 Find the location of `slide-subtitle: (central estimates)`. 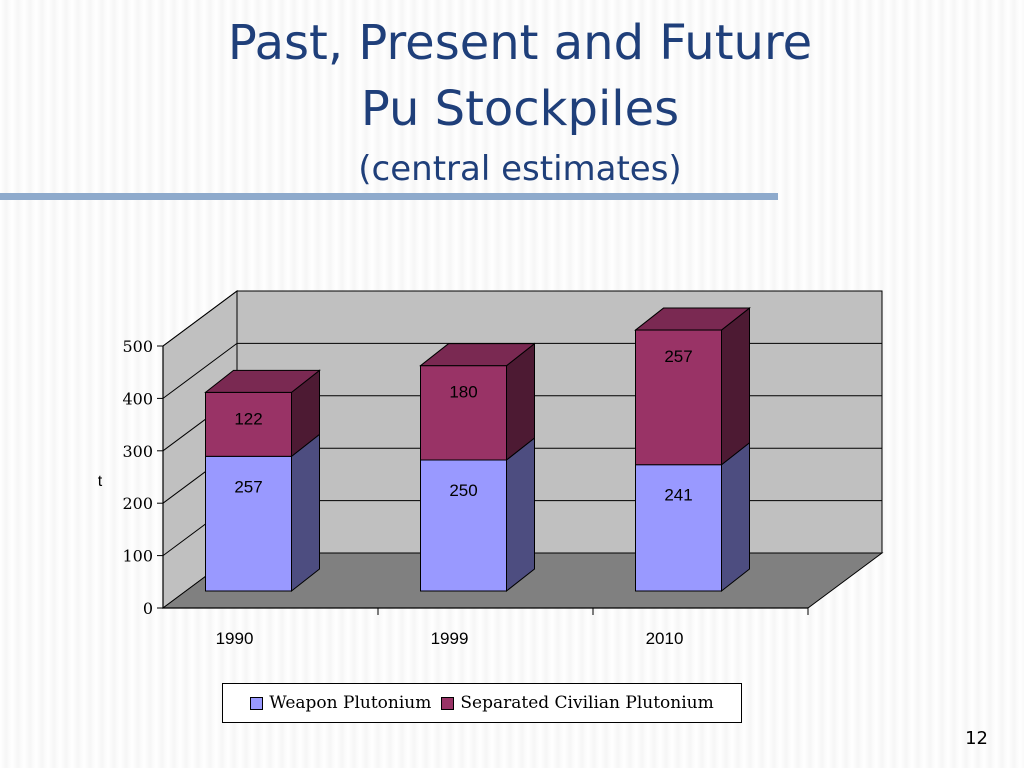

slide-subtitle: (central estimates) is located at coordinates (520, 169).